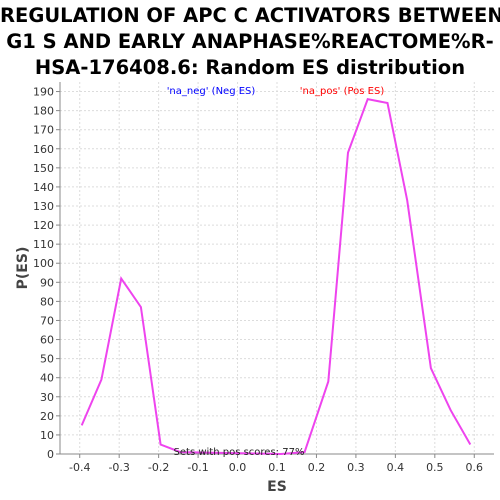  Describe the element at coordinates (47, 416) in the screenshot. I see `y-tick-label: 20` at that location.